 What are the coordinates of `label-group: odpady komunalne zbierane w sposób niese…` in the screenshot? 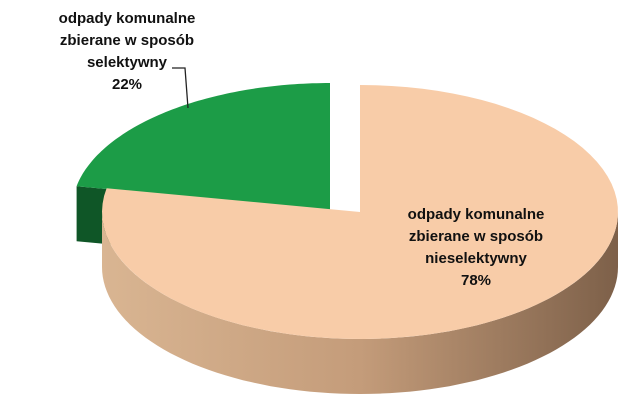 It's located at (476, 248).